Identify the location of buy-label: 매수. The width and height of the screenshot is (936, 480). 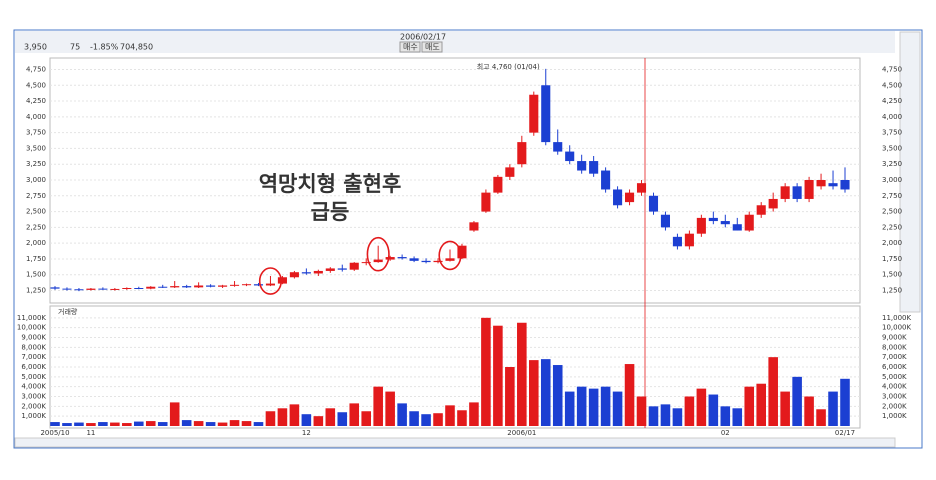
(410, 47).